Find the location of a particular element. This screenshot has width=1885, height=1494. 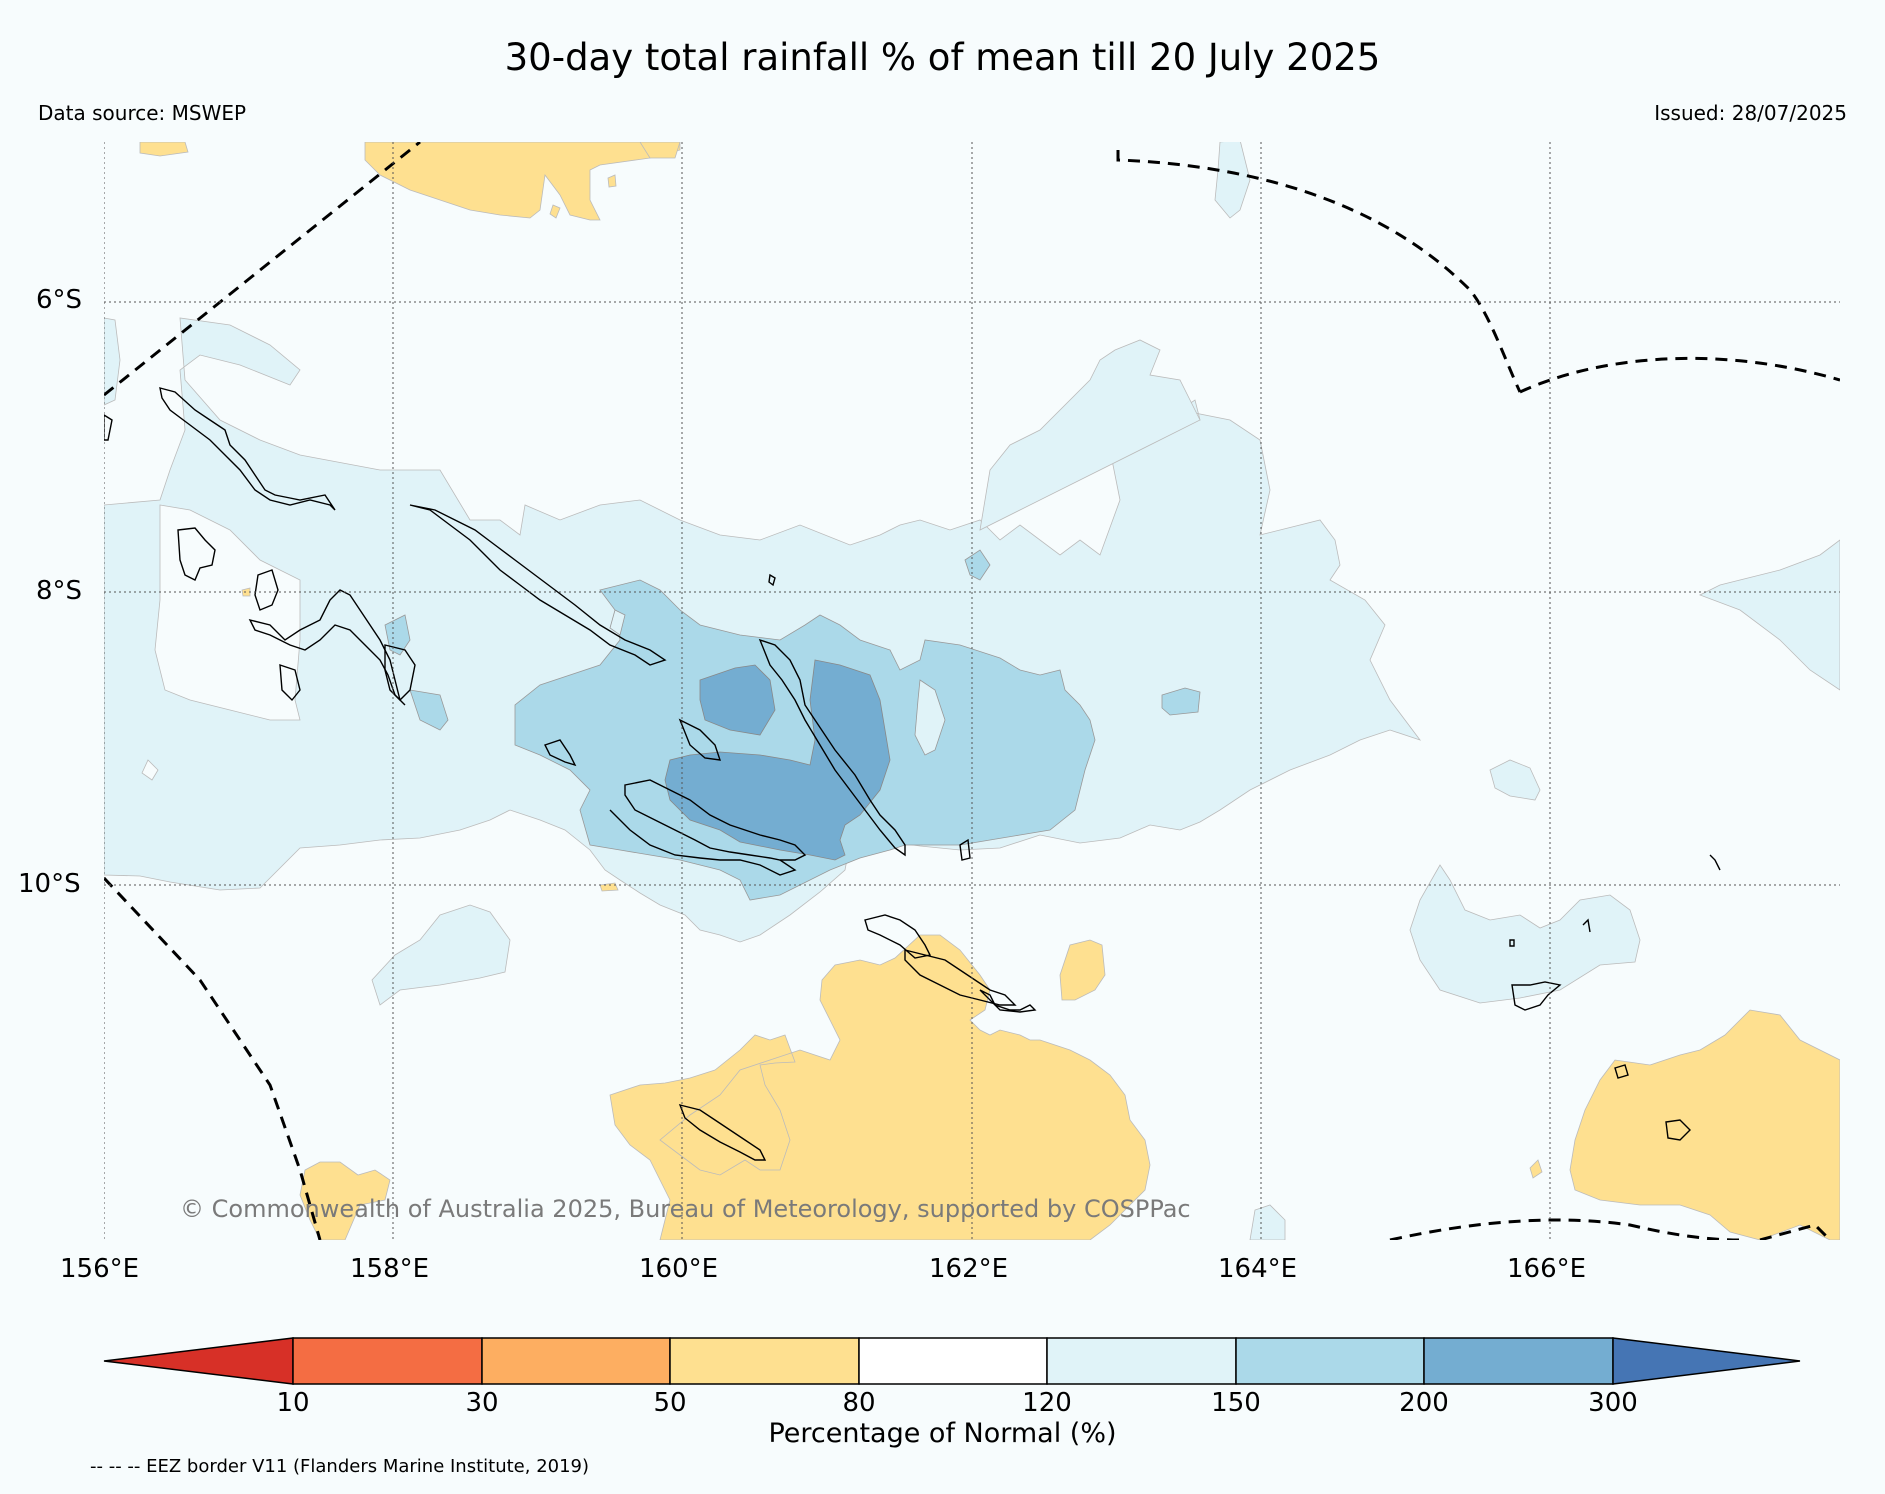

colorbar-segment-gt300 is located at coordinates (1706, 1361).